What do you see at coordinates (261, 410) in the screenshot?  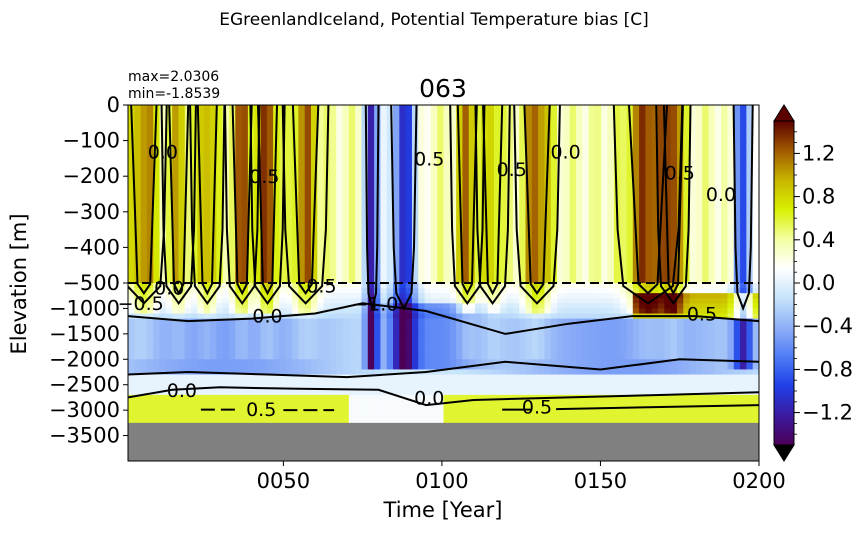 I see `contour-label: 0.5` at bounding box center [261, 410].